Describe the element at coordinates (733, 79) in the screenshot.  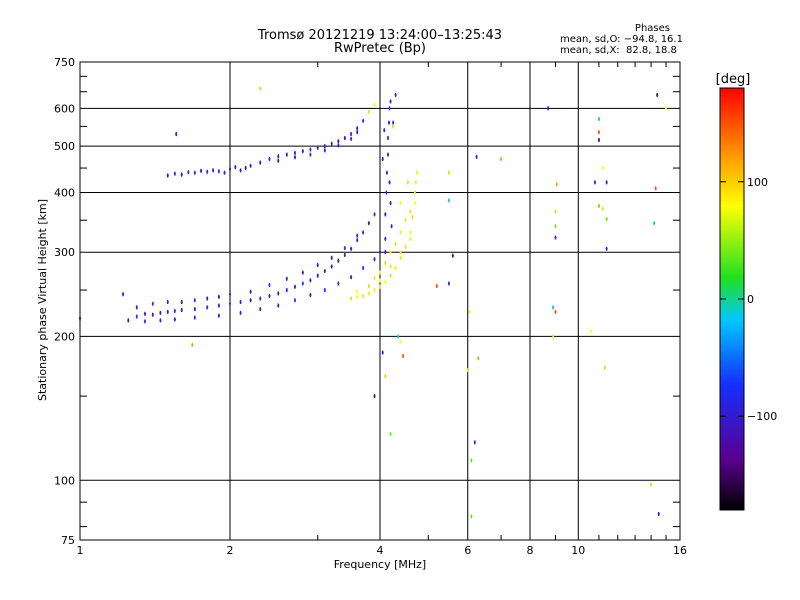
I see `colorbar-label: [deg]` at that location.